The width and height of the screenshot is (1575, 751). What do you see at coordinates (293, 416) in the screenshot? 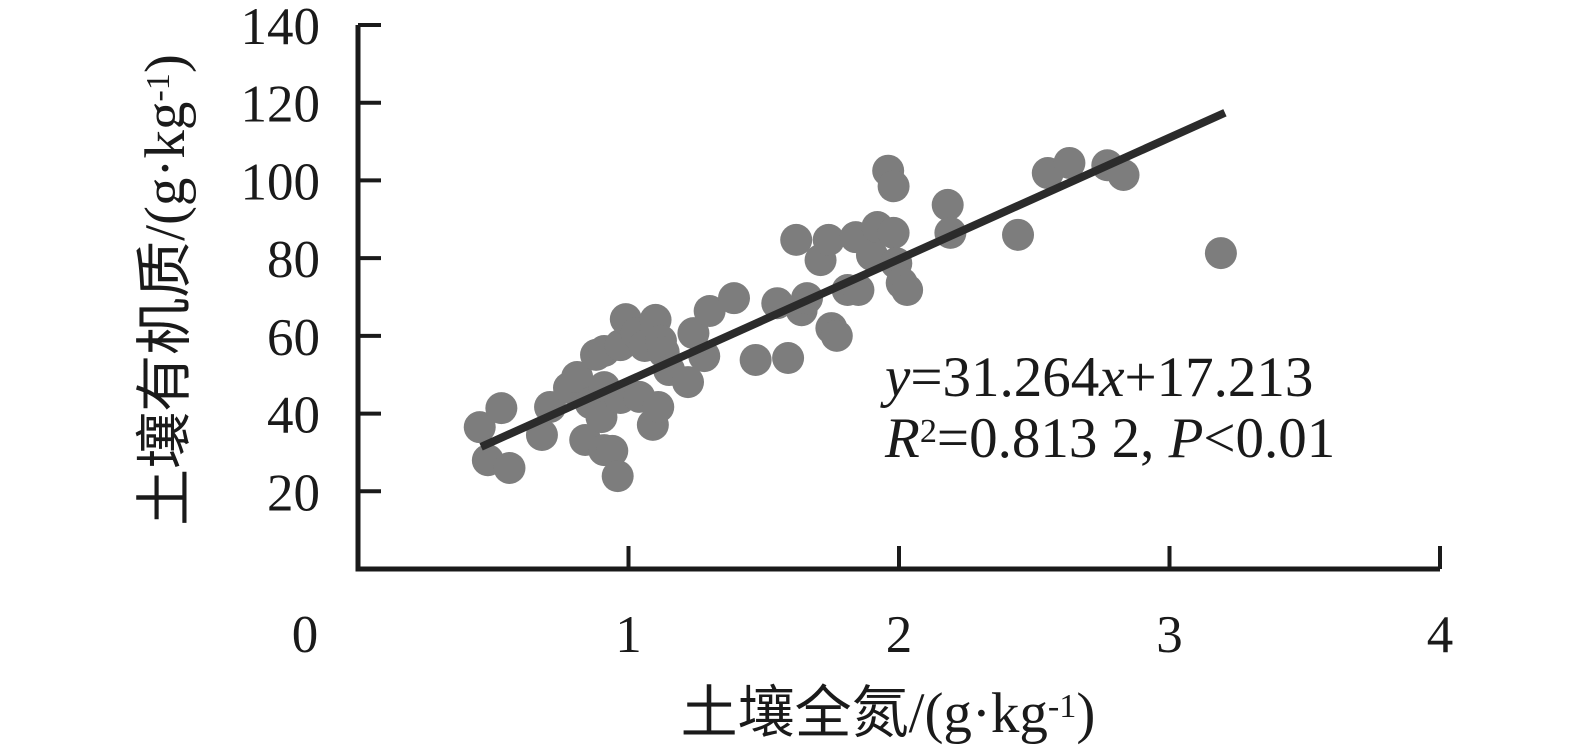
I see `y-tick-label: 40` at bounding box center [293, 416].